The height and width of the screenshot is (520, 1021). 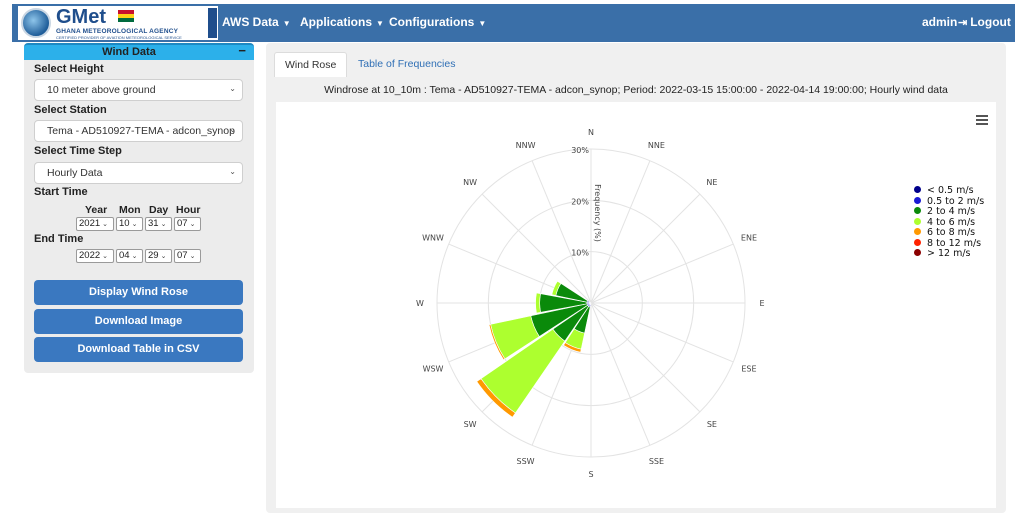 I want to click on direction-label: NNE, so click(x=656, y=145).